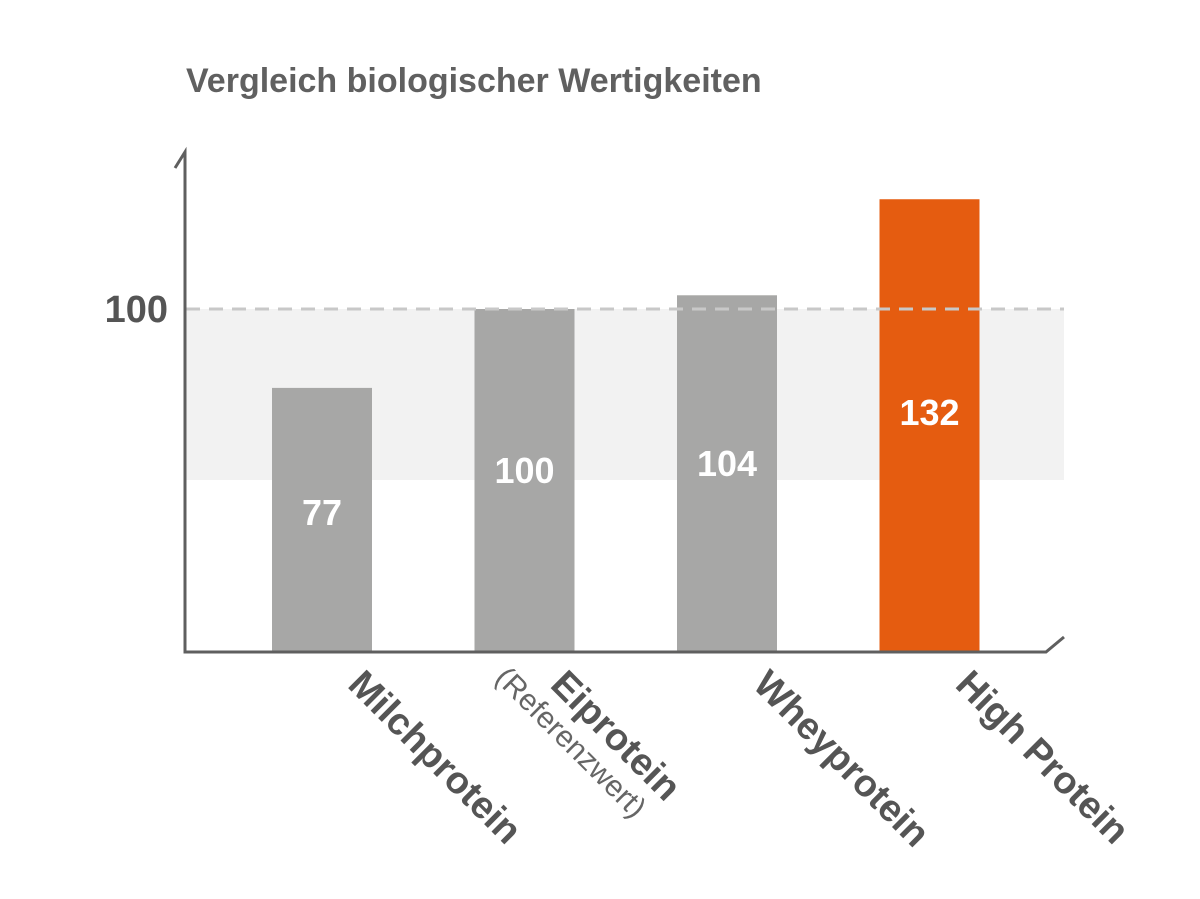  I want to click on reference-label: 100, so click(136, 310).